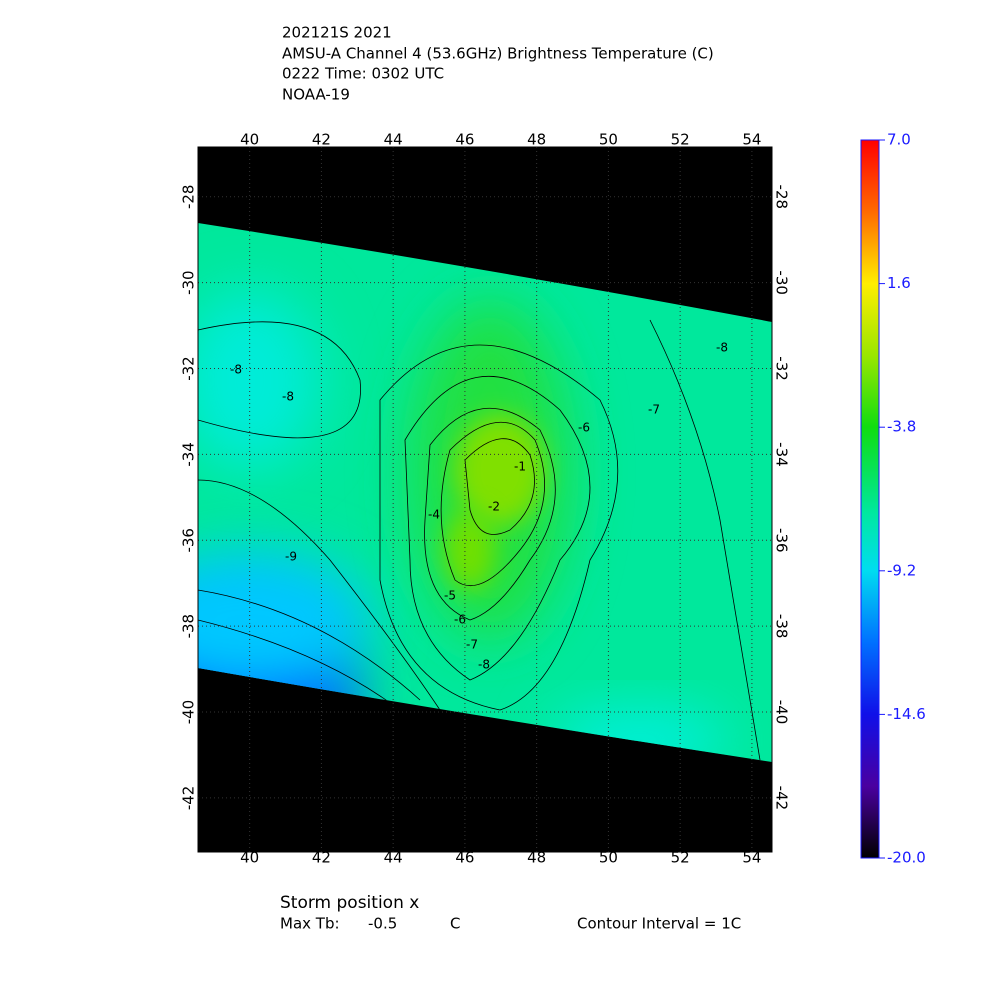 Image resolution: width=1000 pixels, height=1004 pixels. Describe the element at coordinates (906, 714) in the screenshot. I see `colorbar-label: -14.6` at that location.